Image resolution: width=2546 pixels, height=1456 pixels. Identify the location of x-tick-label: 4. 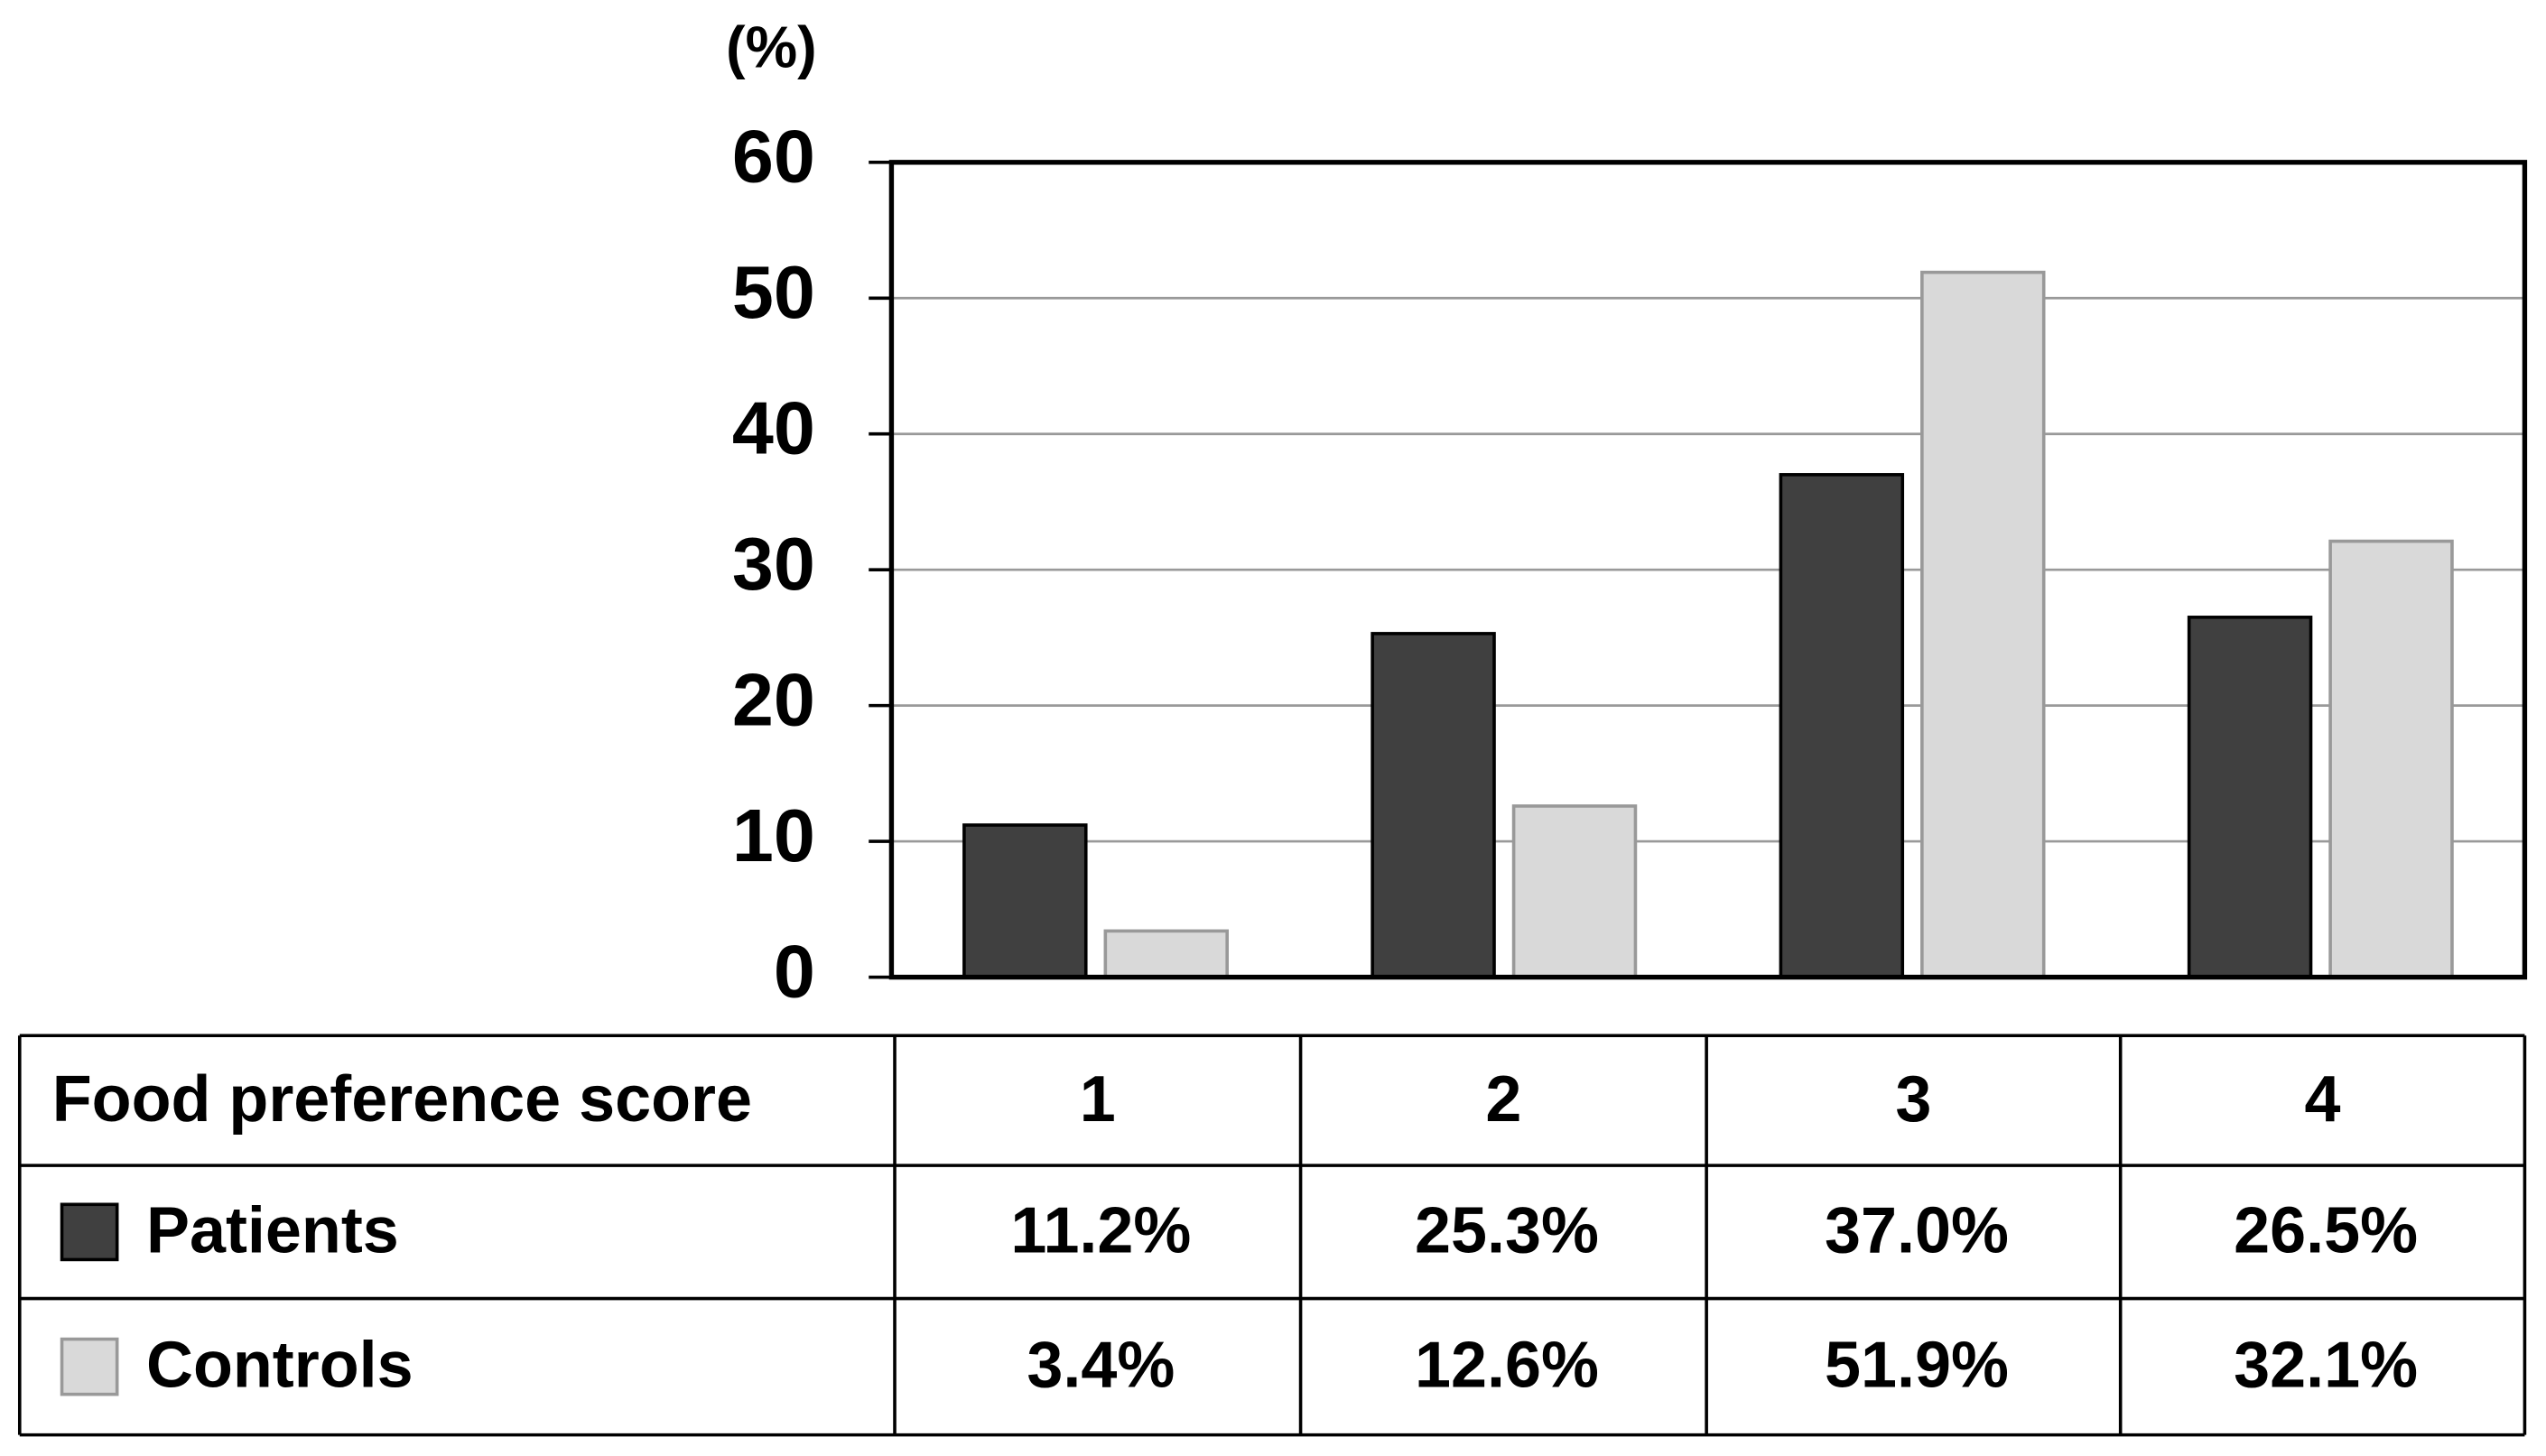
(2323, 1099).